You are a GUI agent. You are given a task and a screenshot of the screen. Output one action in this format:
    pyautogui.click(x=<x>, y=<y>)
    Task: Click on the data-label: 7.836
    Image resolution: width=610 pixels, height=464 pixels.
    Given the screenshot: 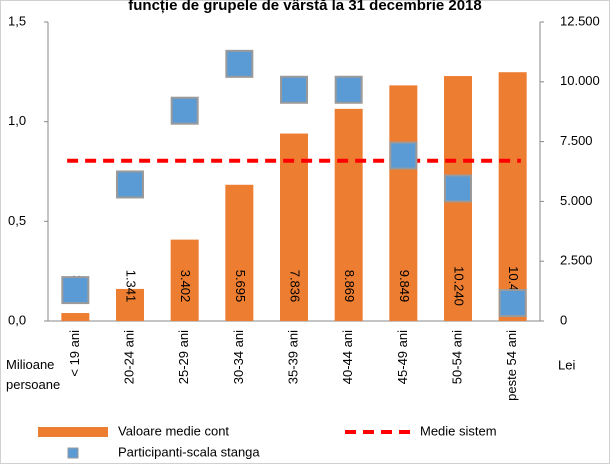 What is the action you would take?
    pyautogui.click(x=295, y=286)
    